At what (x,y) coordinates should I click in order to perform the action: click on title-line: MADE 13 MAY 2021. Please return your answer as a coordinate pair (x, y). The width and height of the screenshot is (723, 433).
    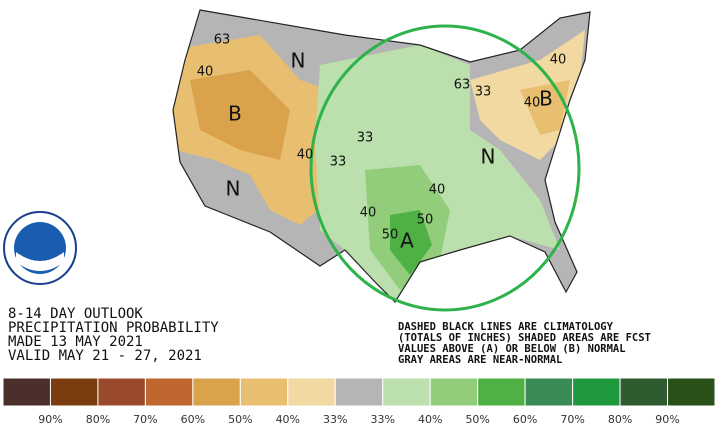
    Looking at the image, I should click on (75, 342).